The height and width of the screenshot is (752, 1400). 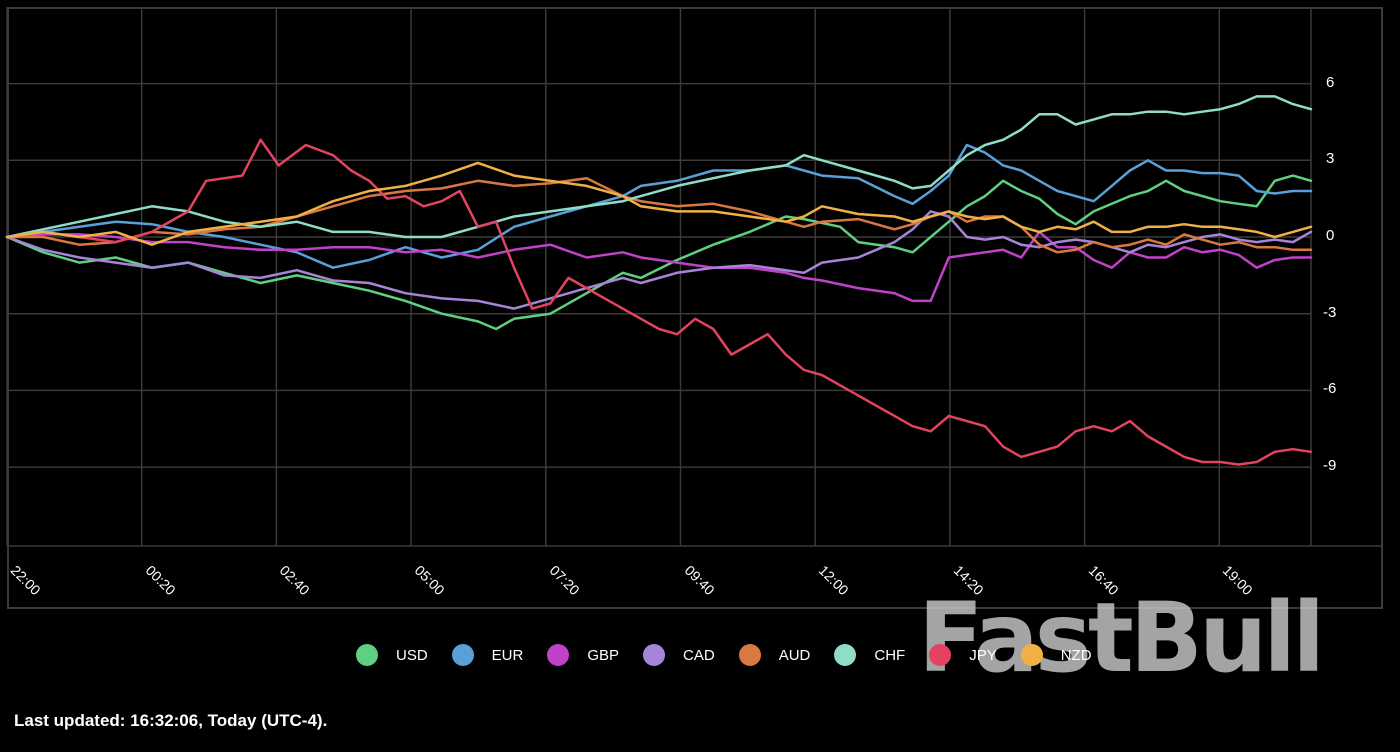 I want to click on series-line-nzd, so click(x=659, y=203).